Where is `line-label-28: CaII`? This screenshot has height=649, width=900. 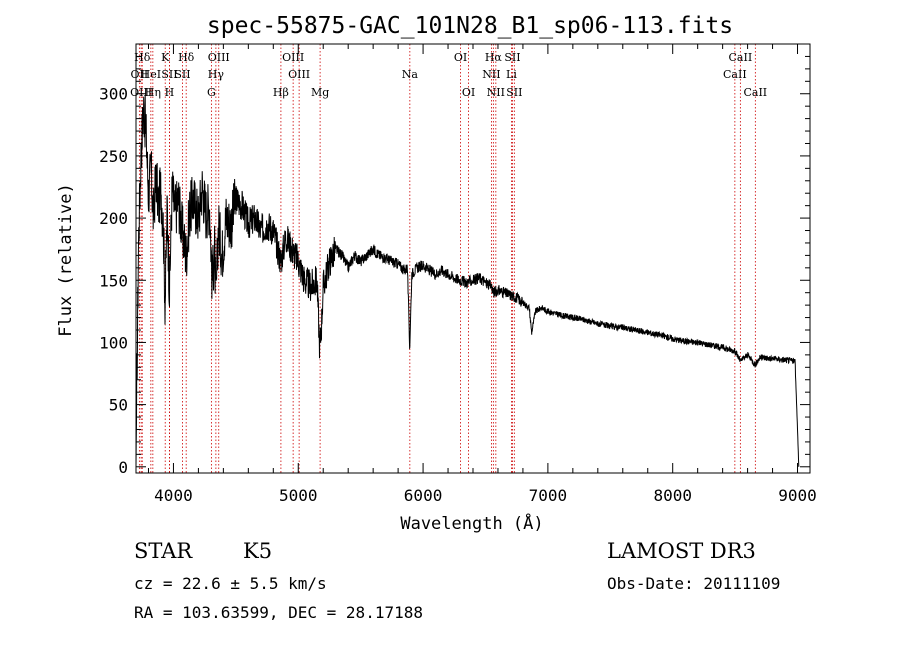
line-label-28: CaII is located at coordinates (755, 92).